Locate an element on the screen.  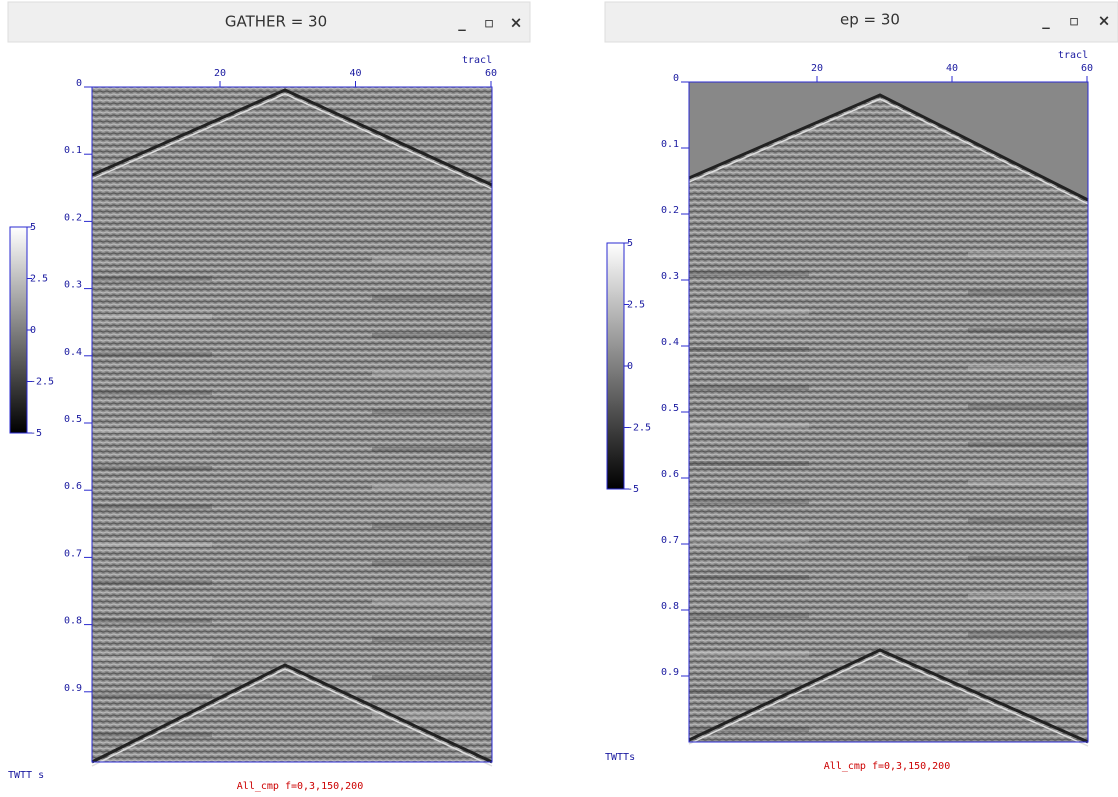
y-tick-label: 0.1 is located at coordinates (670, 144).